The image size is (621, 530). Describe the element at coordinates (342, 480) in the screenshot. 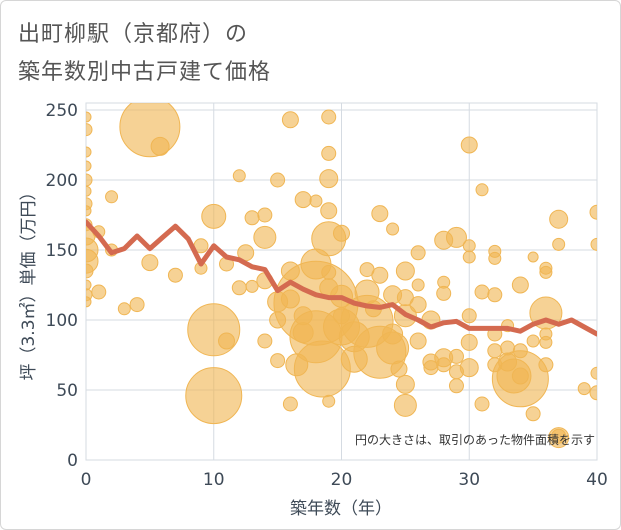

I see `x-tick-label: 20` at that location.